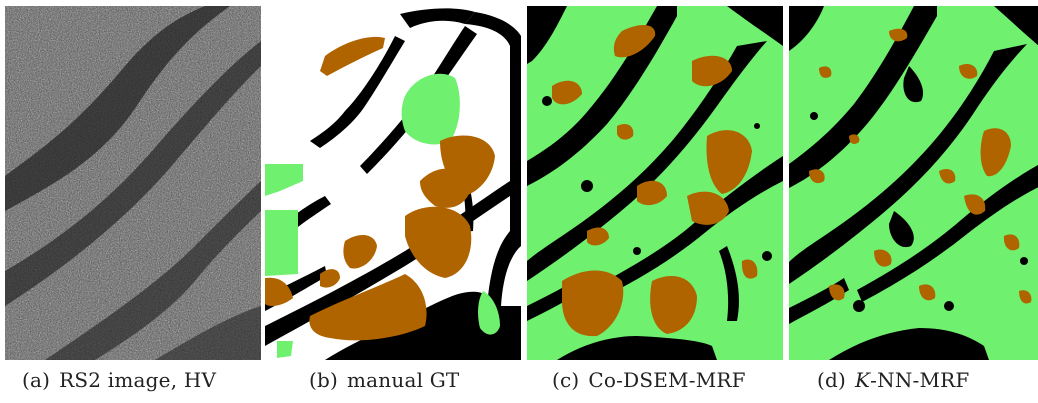  I want to click on caption-a-label: (a), so click(36, 380).